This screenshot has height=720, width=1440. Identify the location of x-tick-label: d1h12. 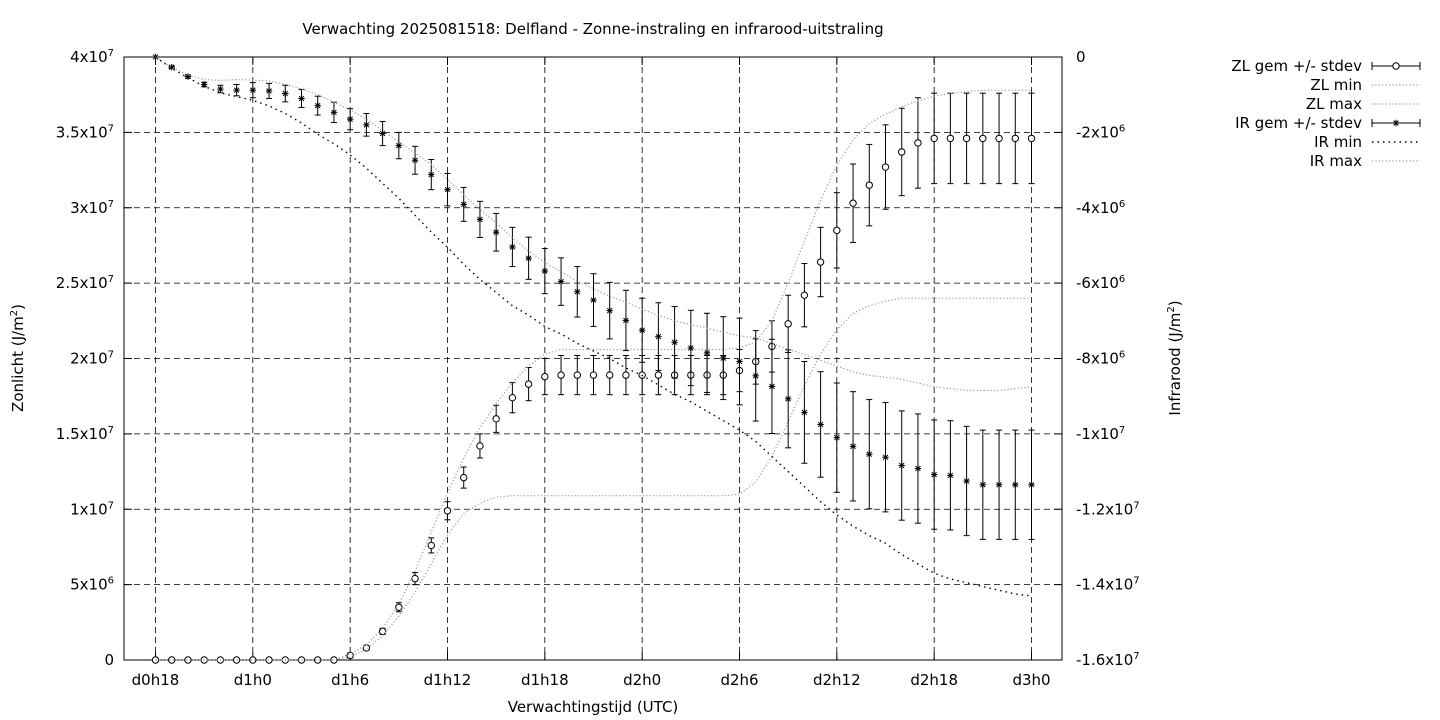
(448, 680).